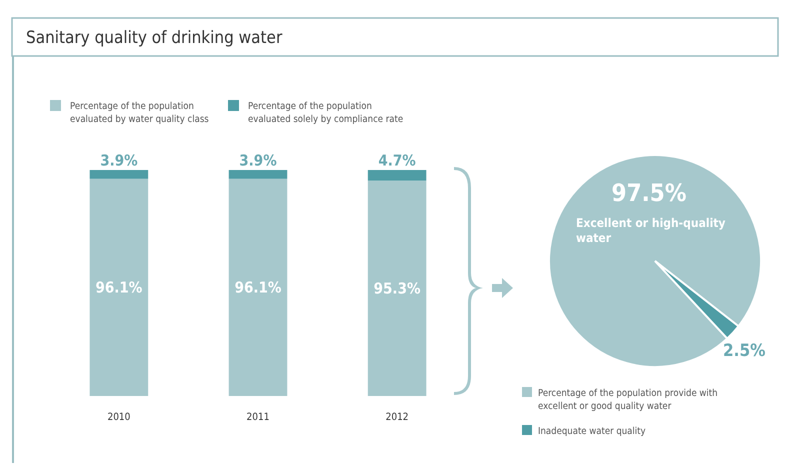 The width and height of the screenshot is (791, 471). Describe the element at coordinates (140, 113) in the screenshot. I see `legend-label: Percentage of the population evaluated by water quality class` at that location.